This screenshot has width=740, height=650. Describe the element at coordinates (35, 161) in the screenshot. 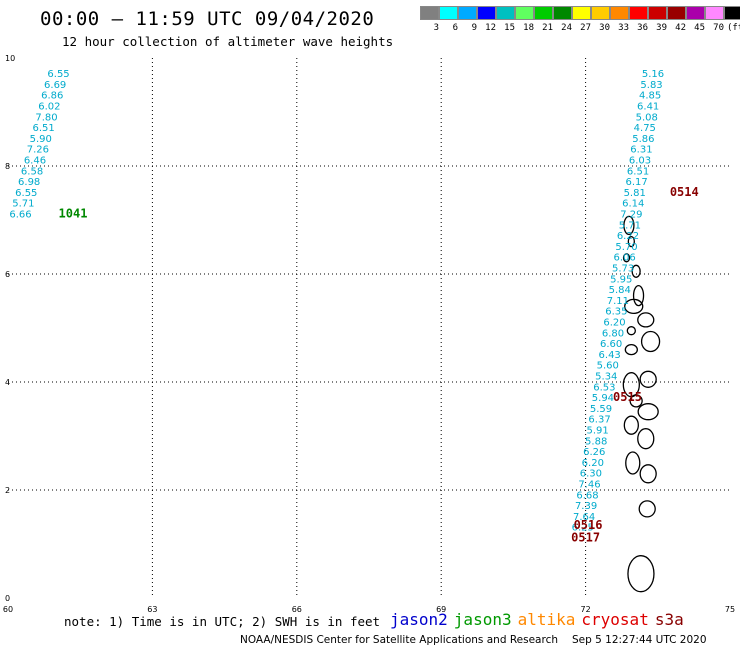

I see `wave-height-value: 6.46` at that location.